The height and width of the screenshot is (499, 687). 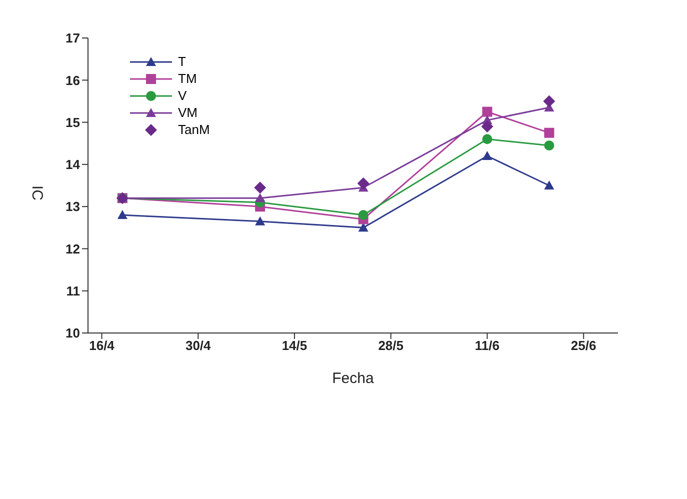 What do you see at coordinates (182, 95) in the screenshot?
I see `legend-label: V` at bounding box center [182, 95].